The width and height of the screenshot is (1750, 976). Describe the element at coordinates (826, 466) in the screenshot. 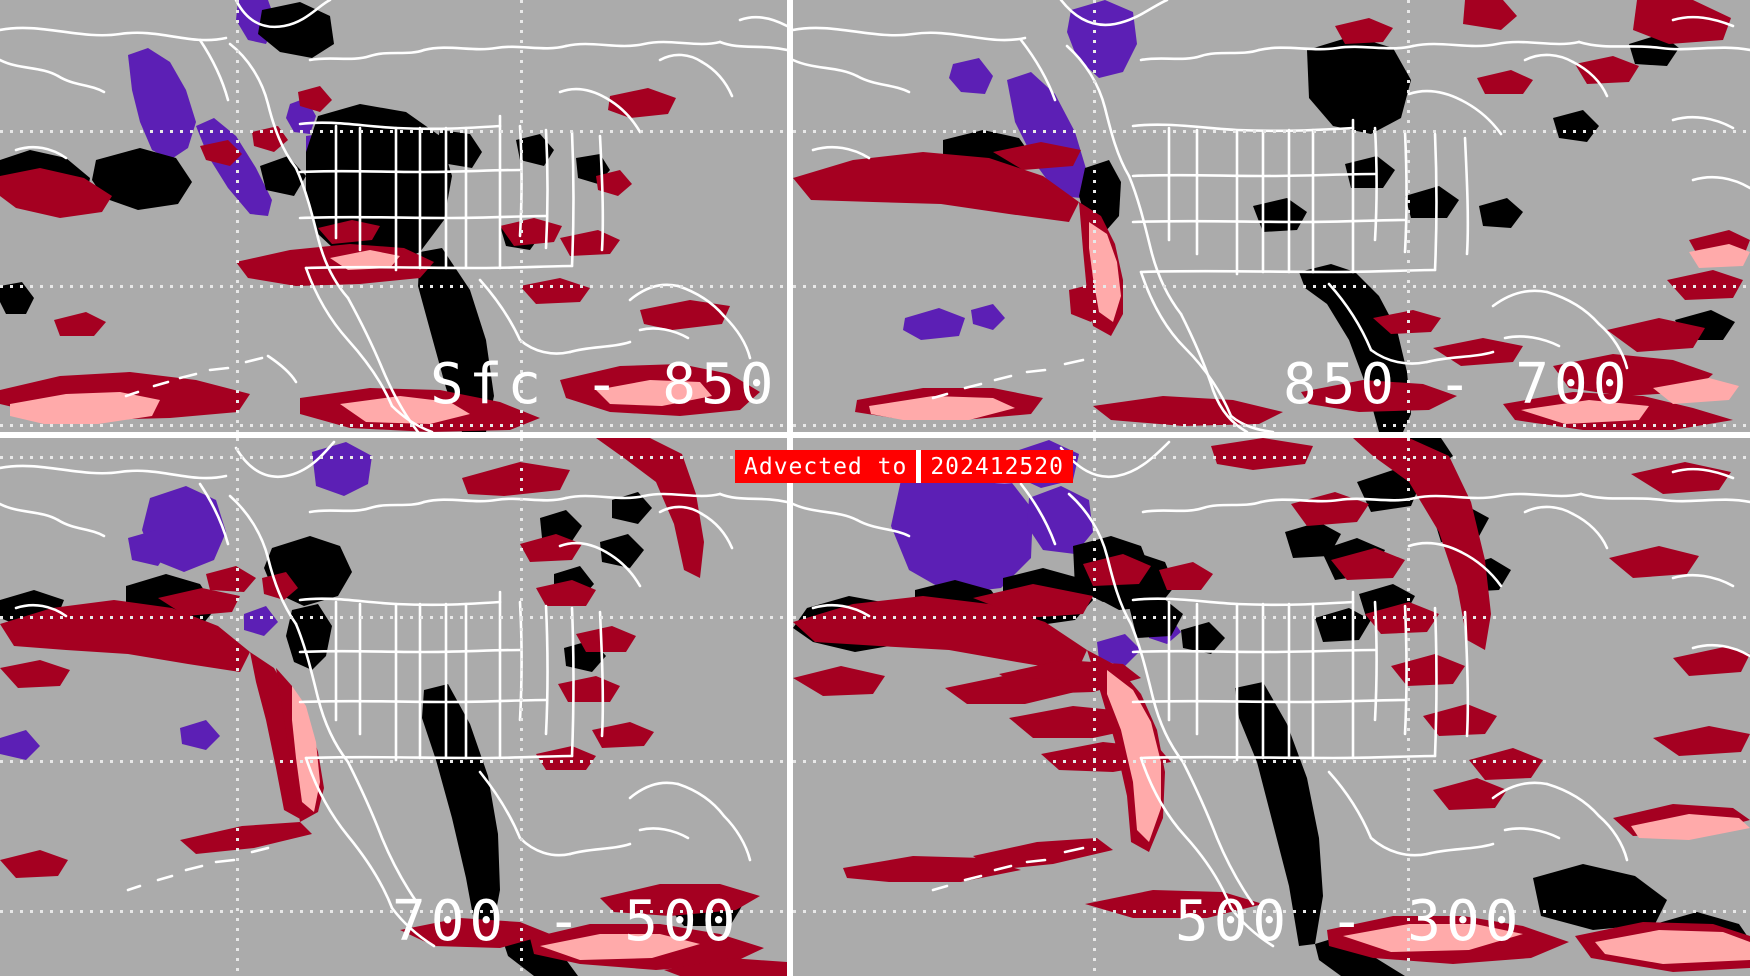

I see `advected-to-label: Advected to` at that location.